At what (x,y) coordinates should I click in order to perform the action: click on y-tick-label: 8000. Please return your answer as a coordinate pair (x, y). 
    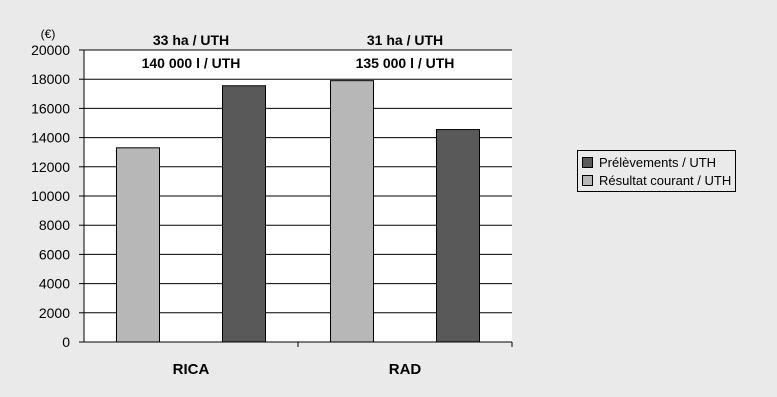
    Looking at the image, I should click on (54, 225).